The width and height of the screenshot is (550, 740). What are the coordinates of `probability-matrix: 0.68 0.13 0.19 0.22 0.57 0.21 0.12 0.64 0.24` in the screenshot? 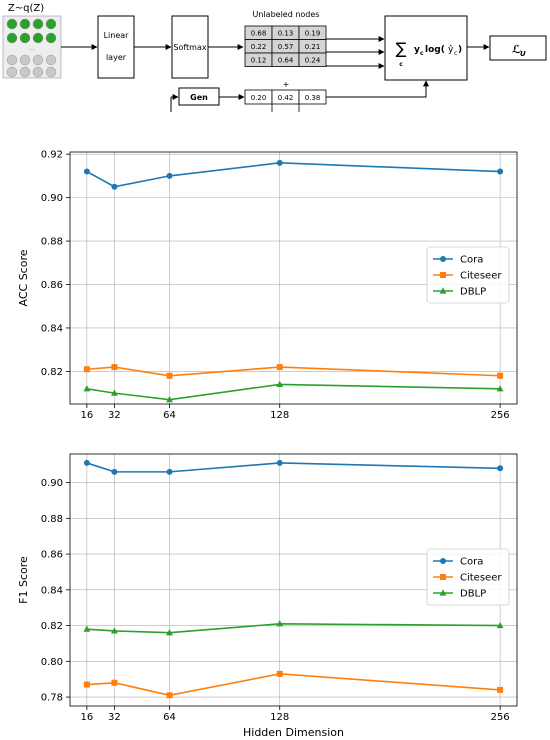 It's located at (285, 46).